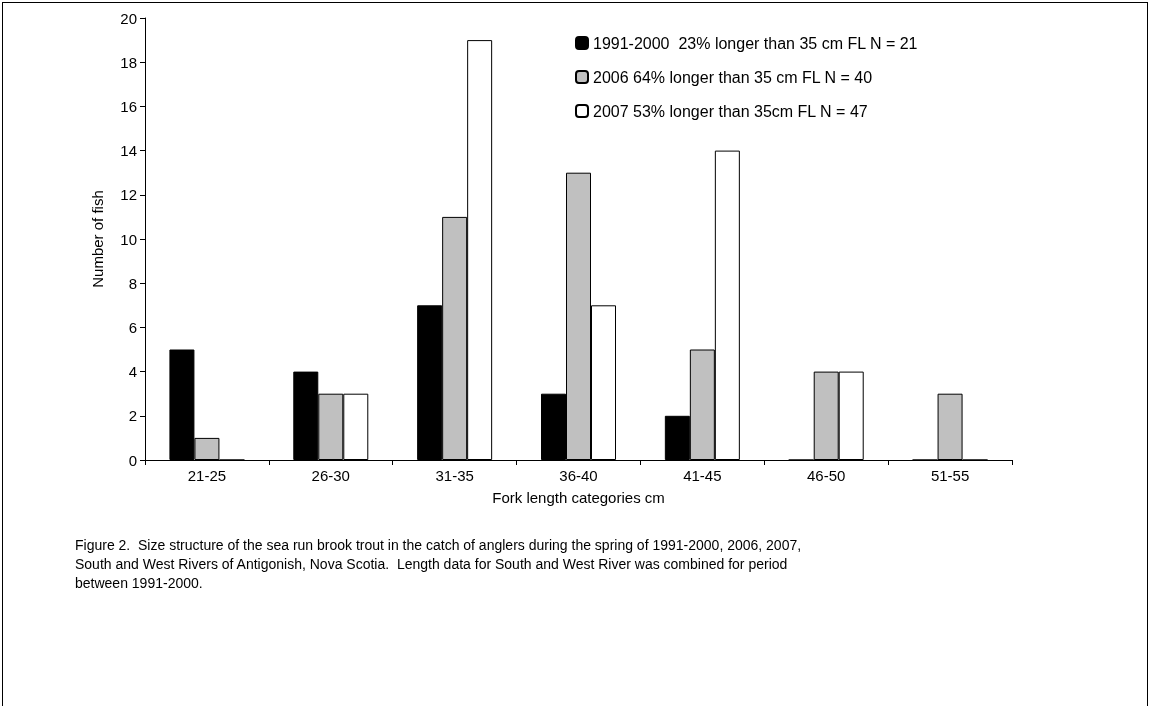 The height and width of the screenshot is (706, 1150). What do you see at coordinates (733, 77) in the screenshot?
I see `legend-label: 2006 64% longer than 35 cm FL N = 40` at bounding box center [733, 77].